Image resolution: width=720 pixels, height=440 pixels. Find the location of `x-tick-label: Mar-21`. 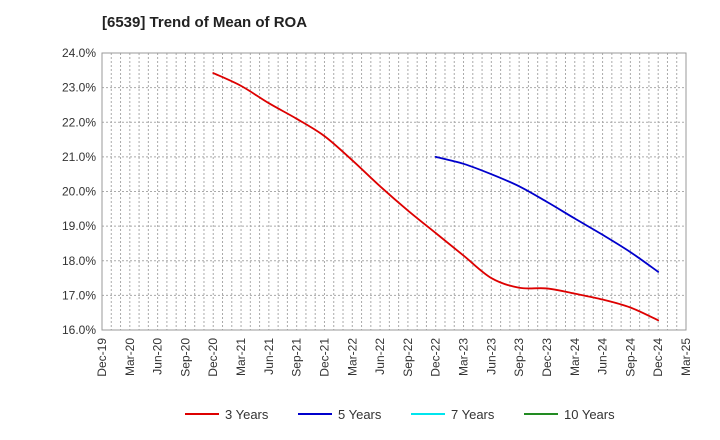

x-tick-label: Mar-21 is located at coordinates (241, 357).